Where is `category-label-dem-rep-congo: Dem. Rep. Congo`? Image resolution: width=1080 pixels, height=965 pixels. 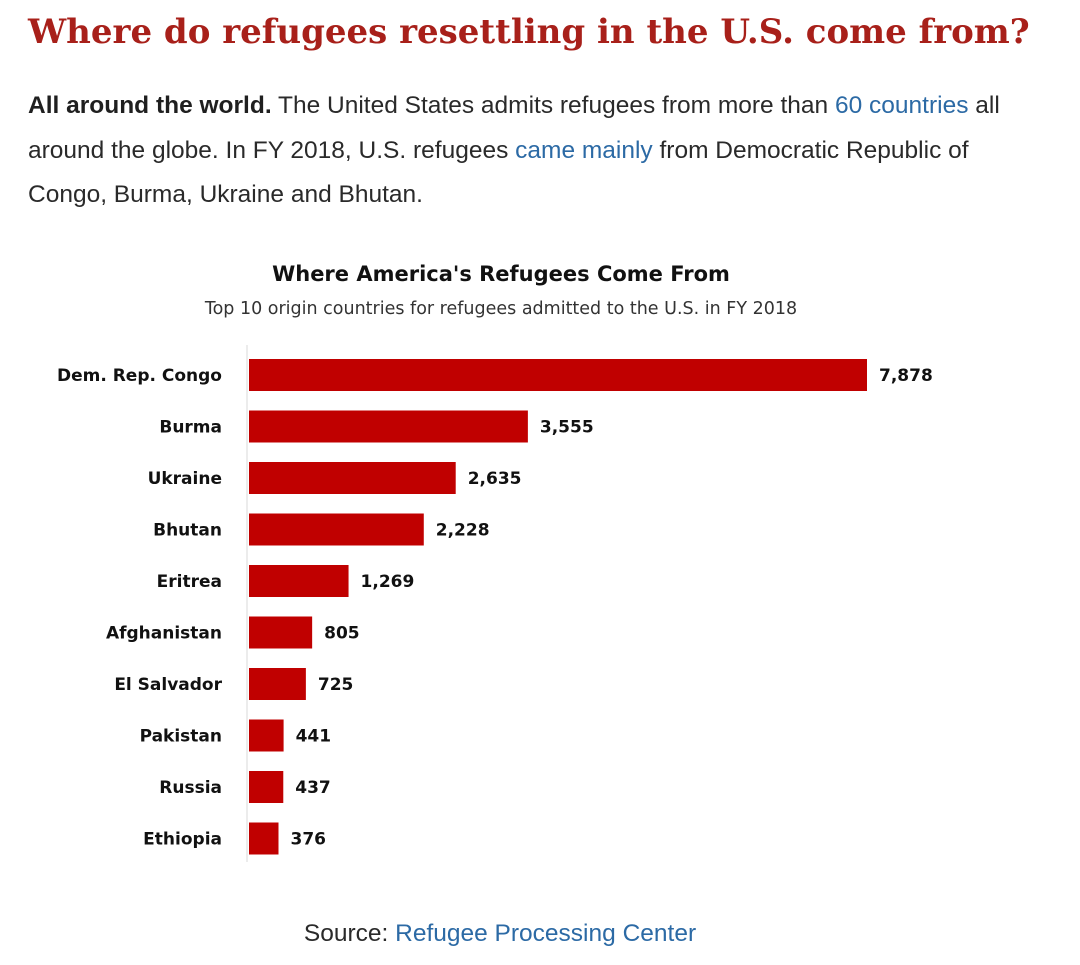
category-label-dem-rep-congo: Dem. Rep. Congo is located at coordinates (139, 376).